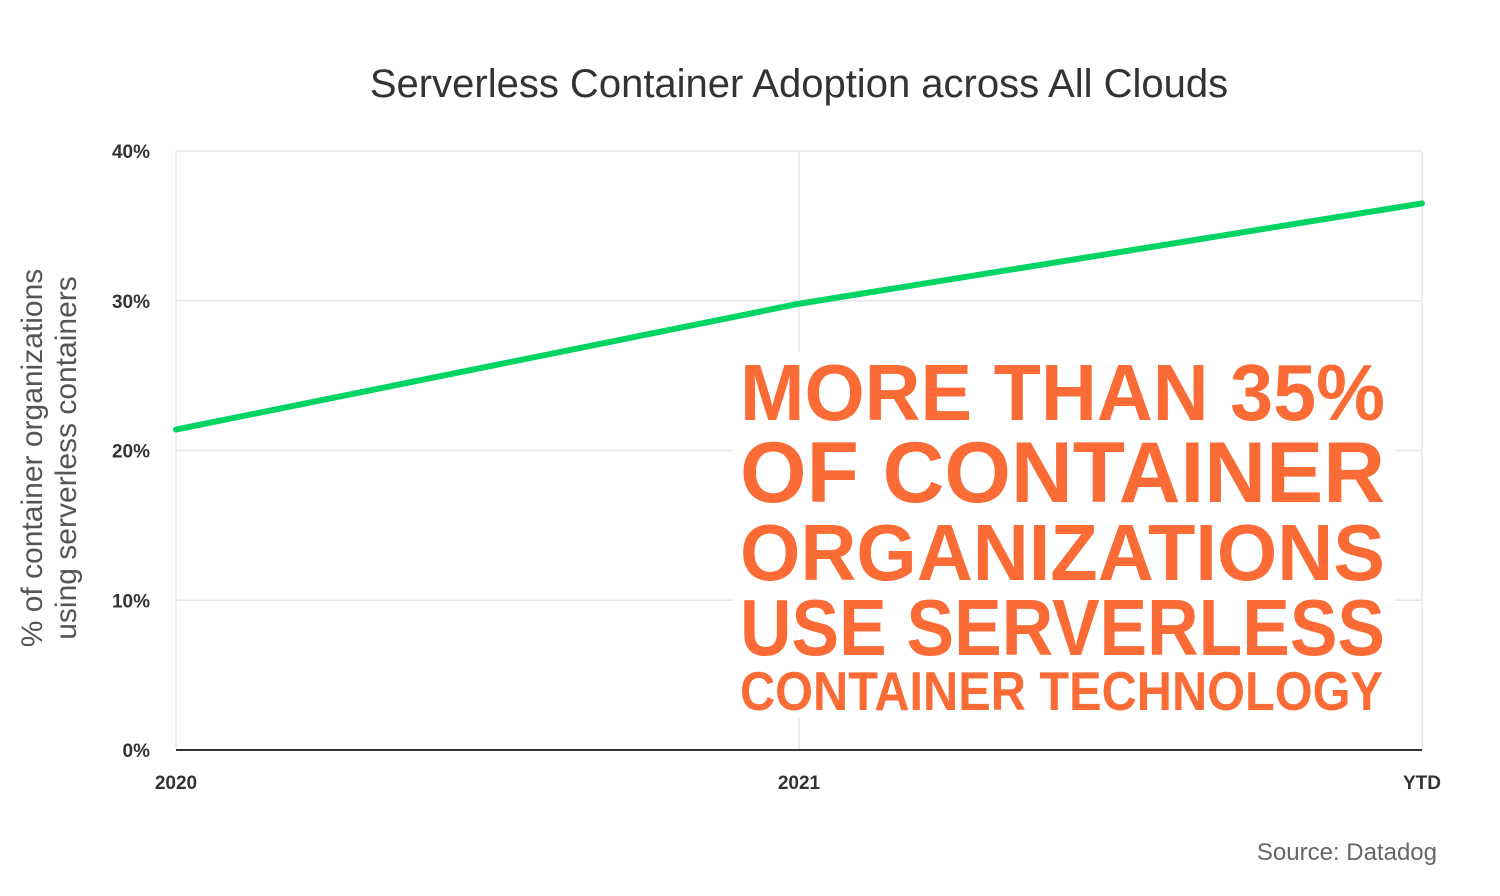  I want to click on x-ticks: 2020 2021 YTD, so click(798, 783).